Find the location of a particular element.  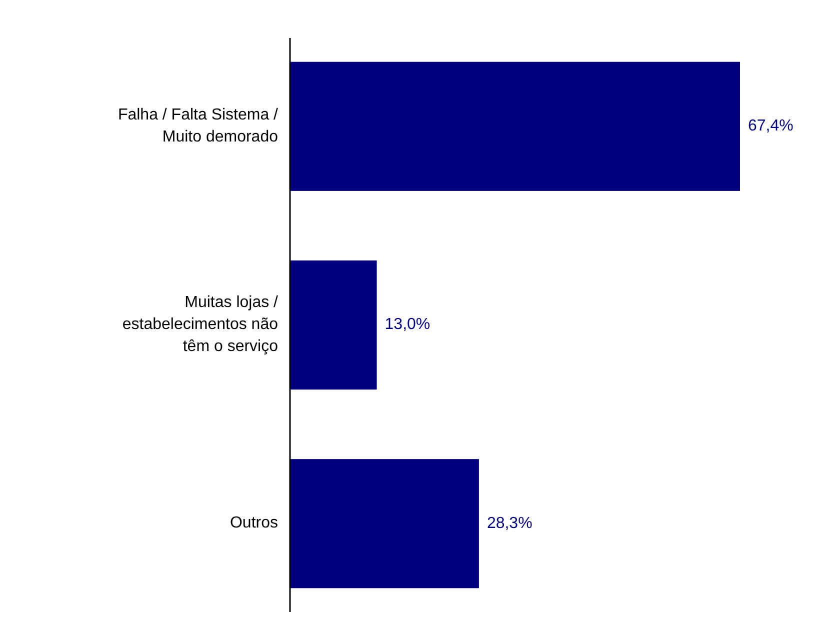

y-tick-label: Outros is located at coordinates (254, 523).